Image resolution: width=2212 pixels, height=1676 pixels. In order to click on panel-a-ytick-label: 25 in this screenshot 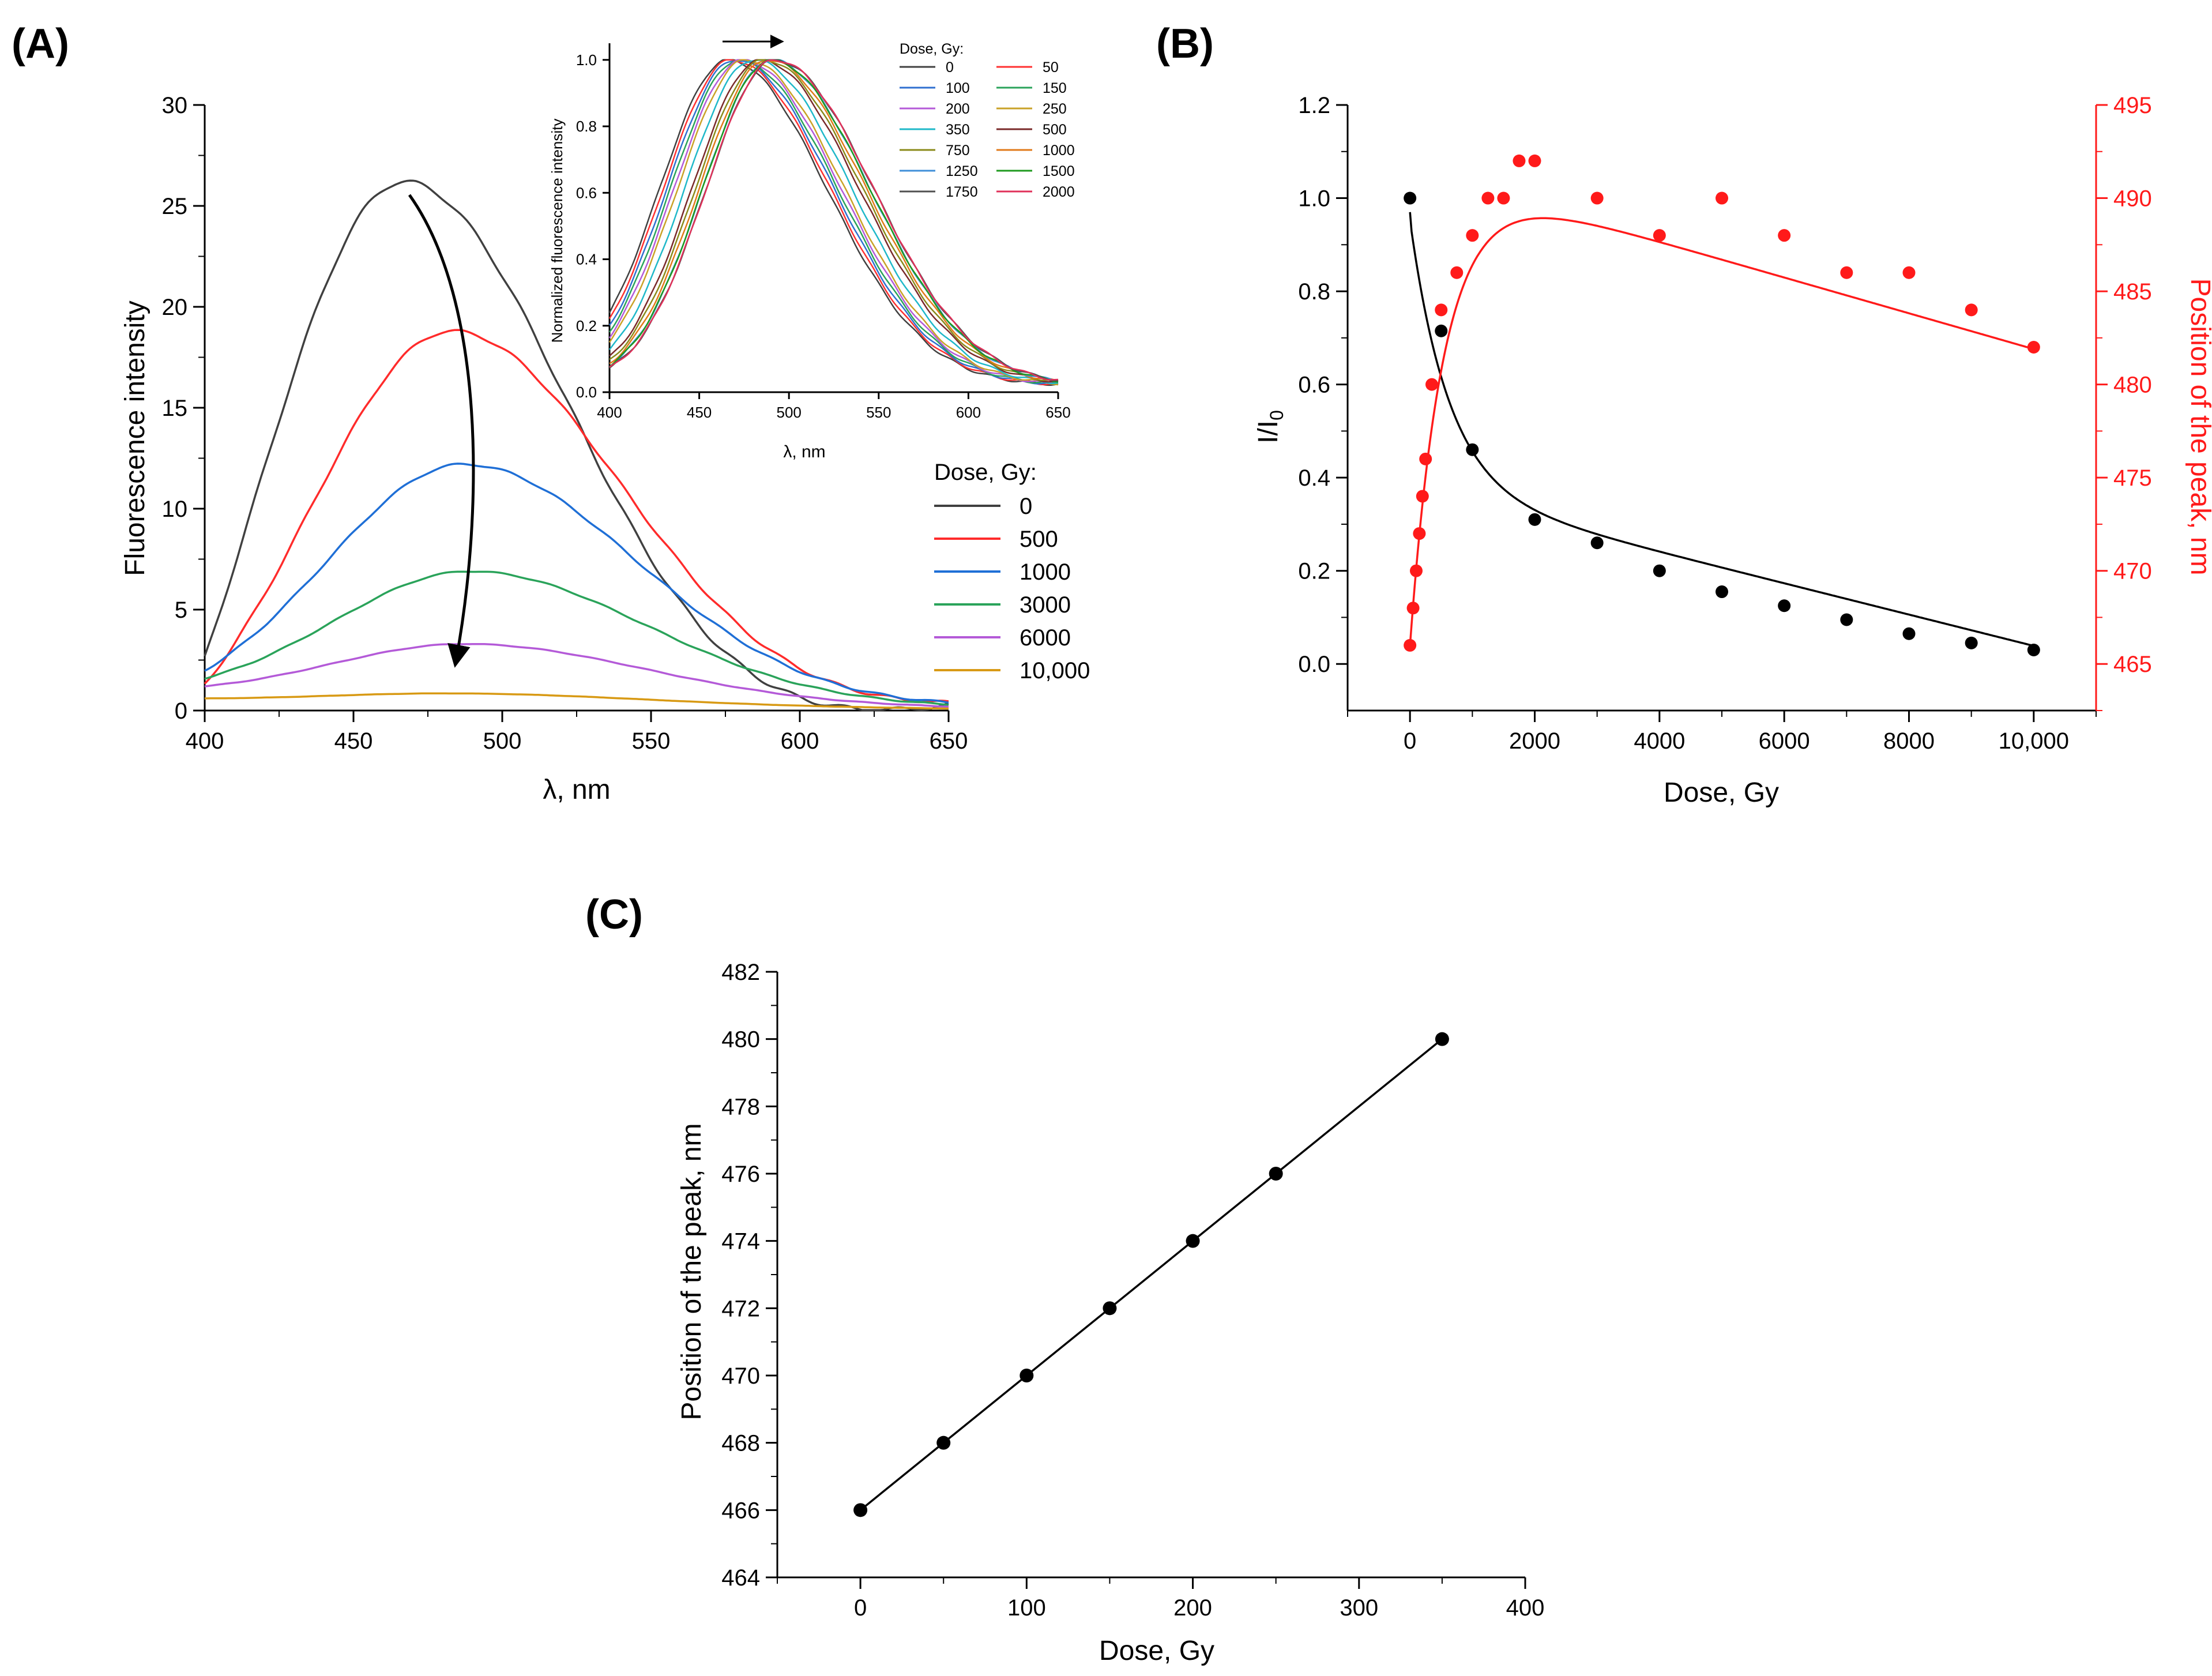, I will do `click(175, 206)`.